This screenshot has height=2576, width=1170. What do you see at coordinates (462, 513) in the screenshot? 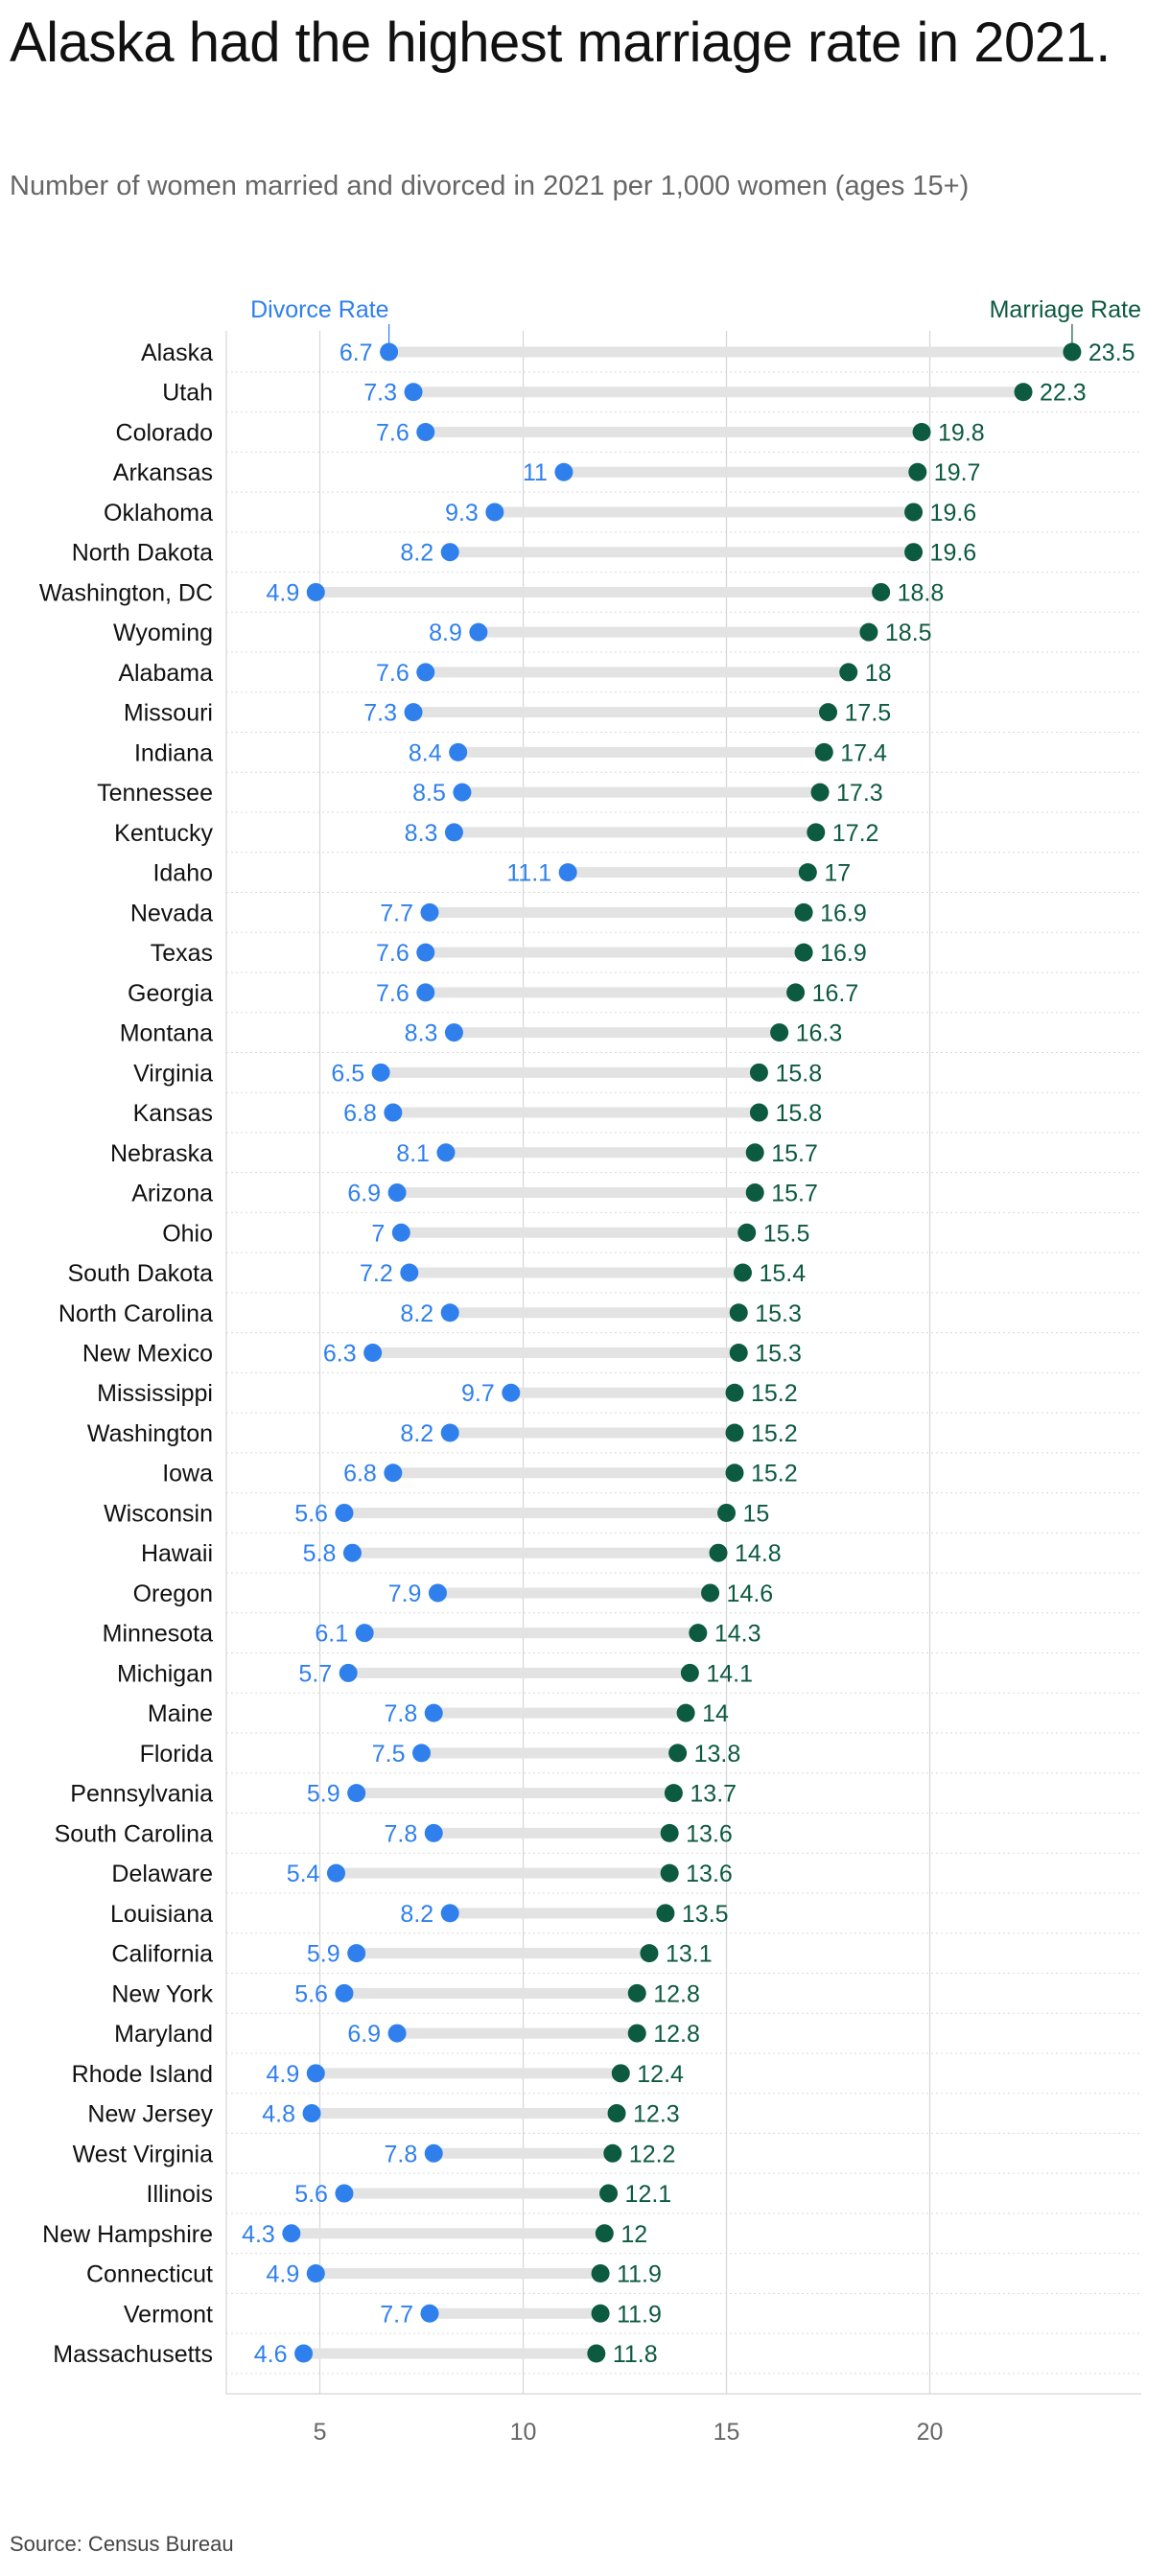
I see `divorce-value-label: 9.3` at bounding box center [462, 513].